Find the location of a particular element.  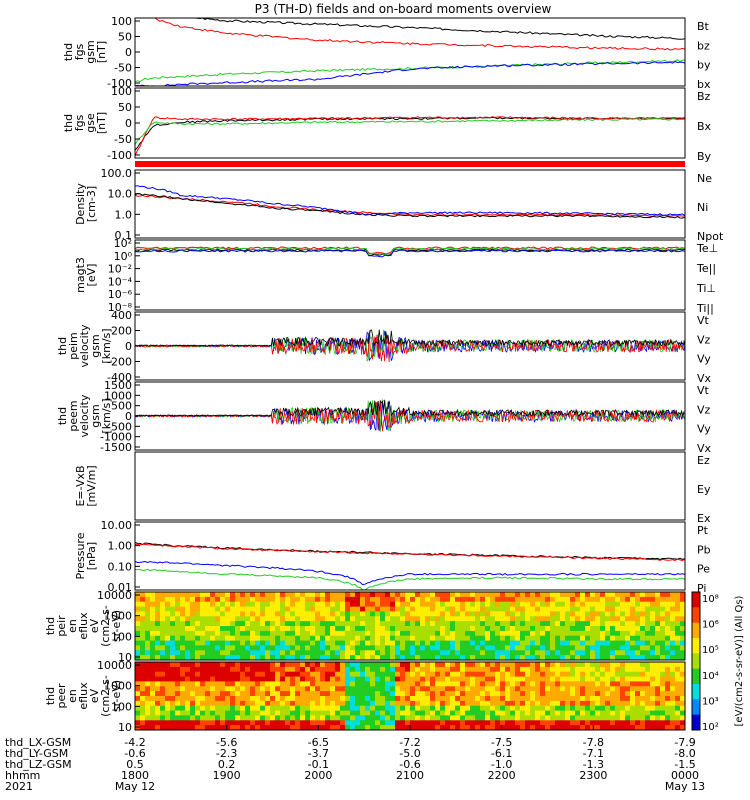

series-By is located at coordinates (410, 131).